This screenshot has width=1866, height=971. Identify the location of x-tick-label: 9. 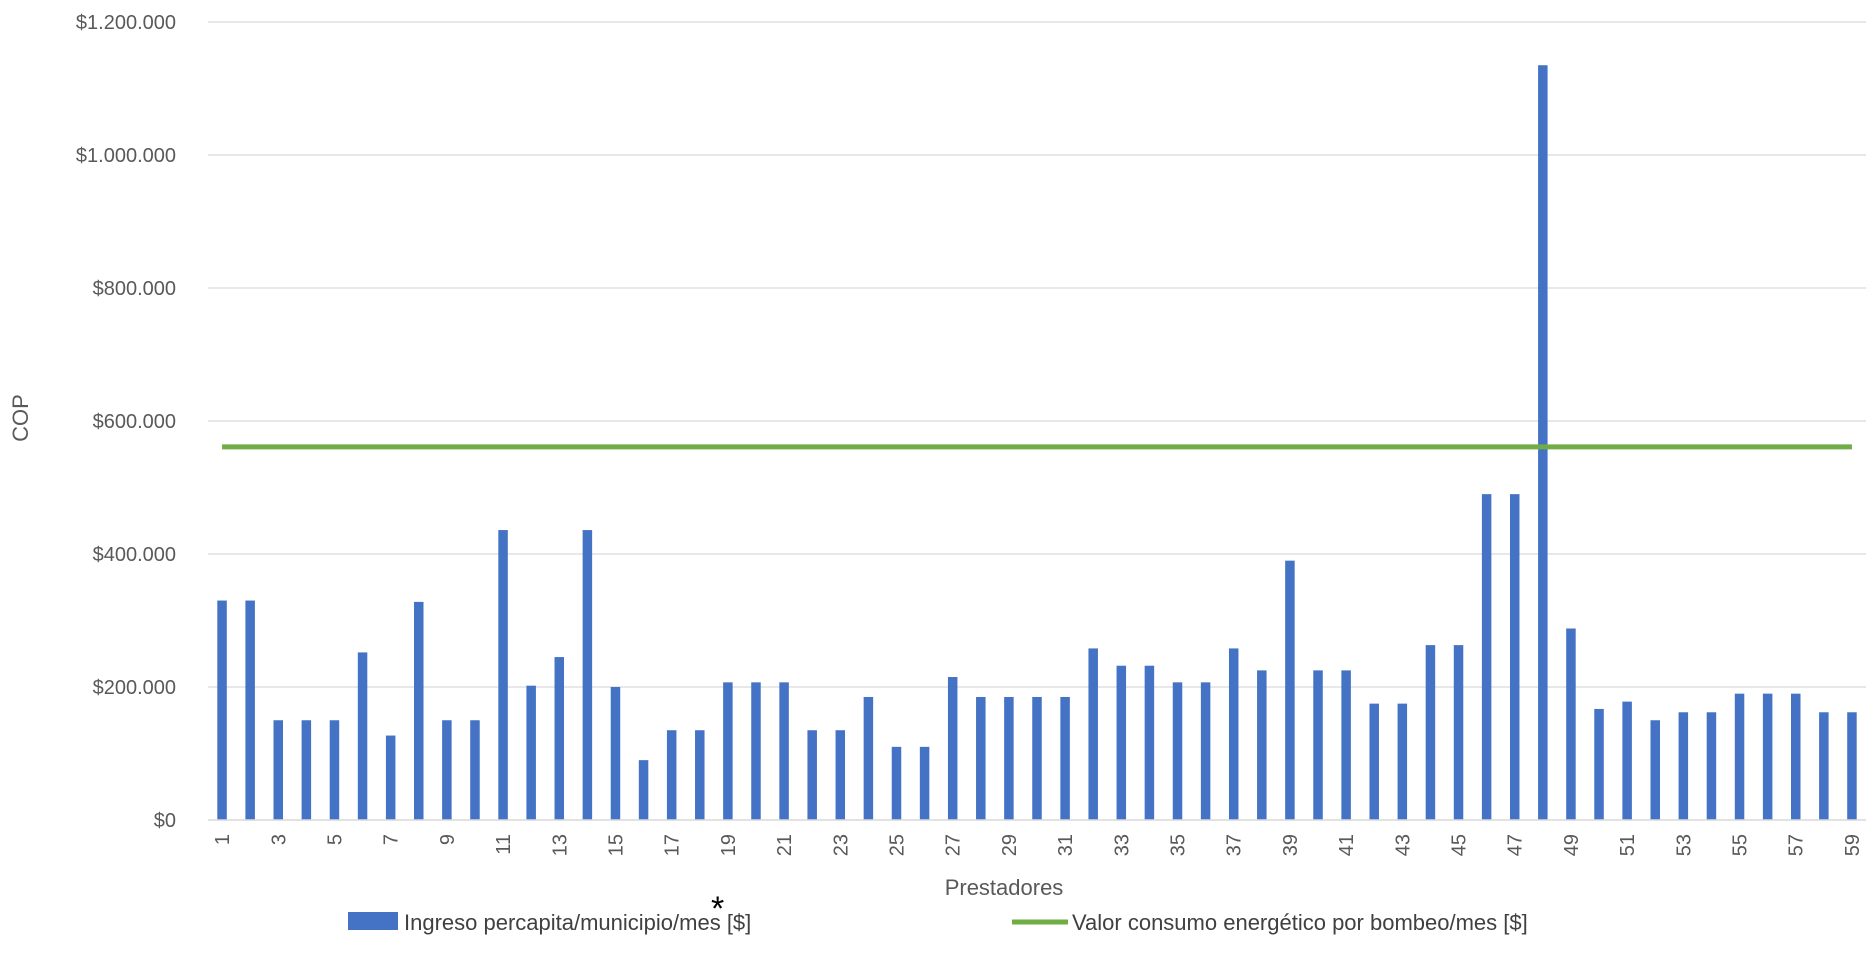
(448, 839).